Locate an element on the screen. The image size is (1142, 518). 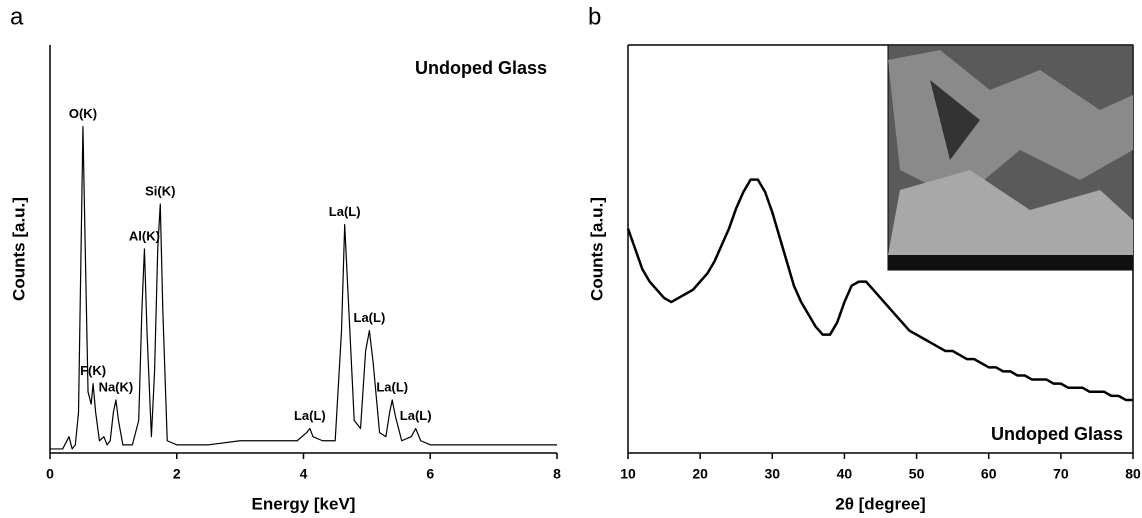
x-tick-label: 4 is located at coordinates (304, 474).